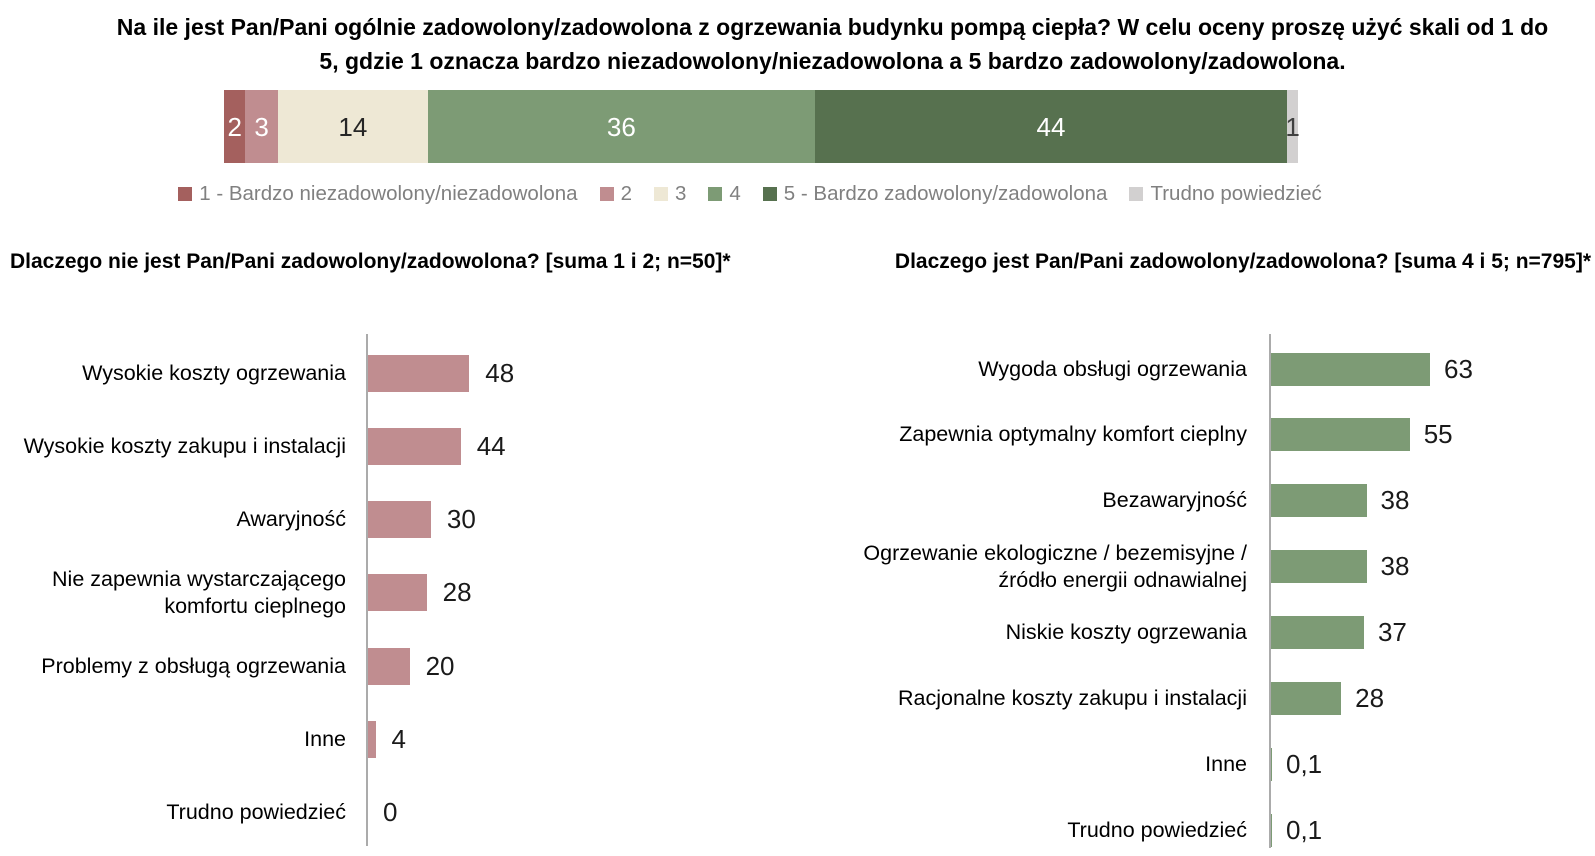 The height and width of the screenshot is (856, 1595). I want to click on bar-row: Wysokie koszty ogrzewania 48, so click(797, 373).